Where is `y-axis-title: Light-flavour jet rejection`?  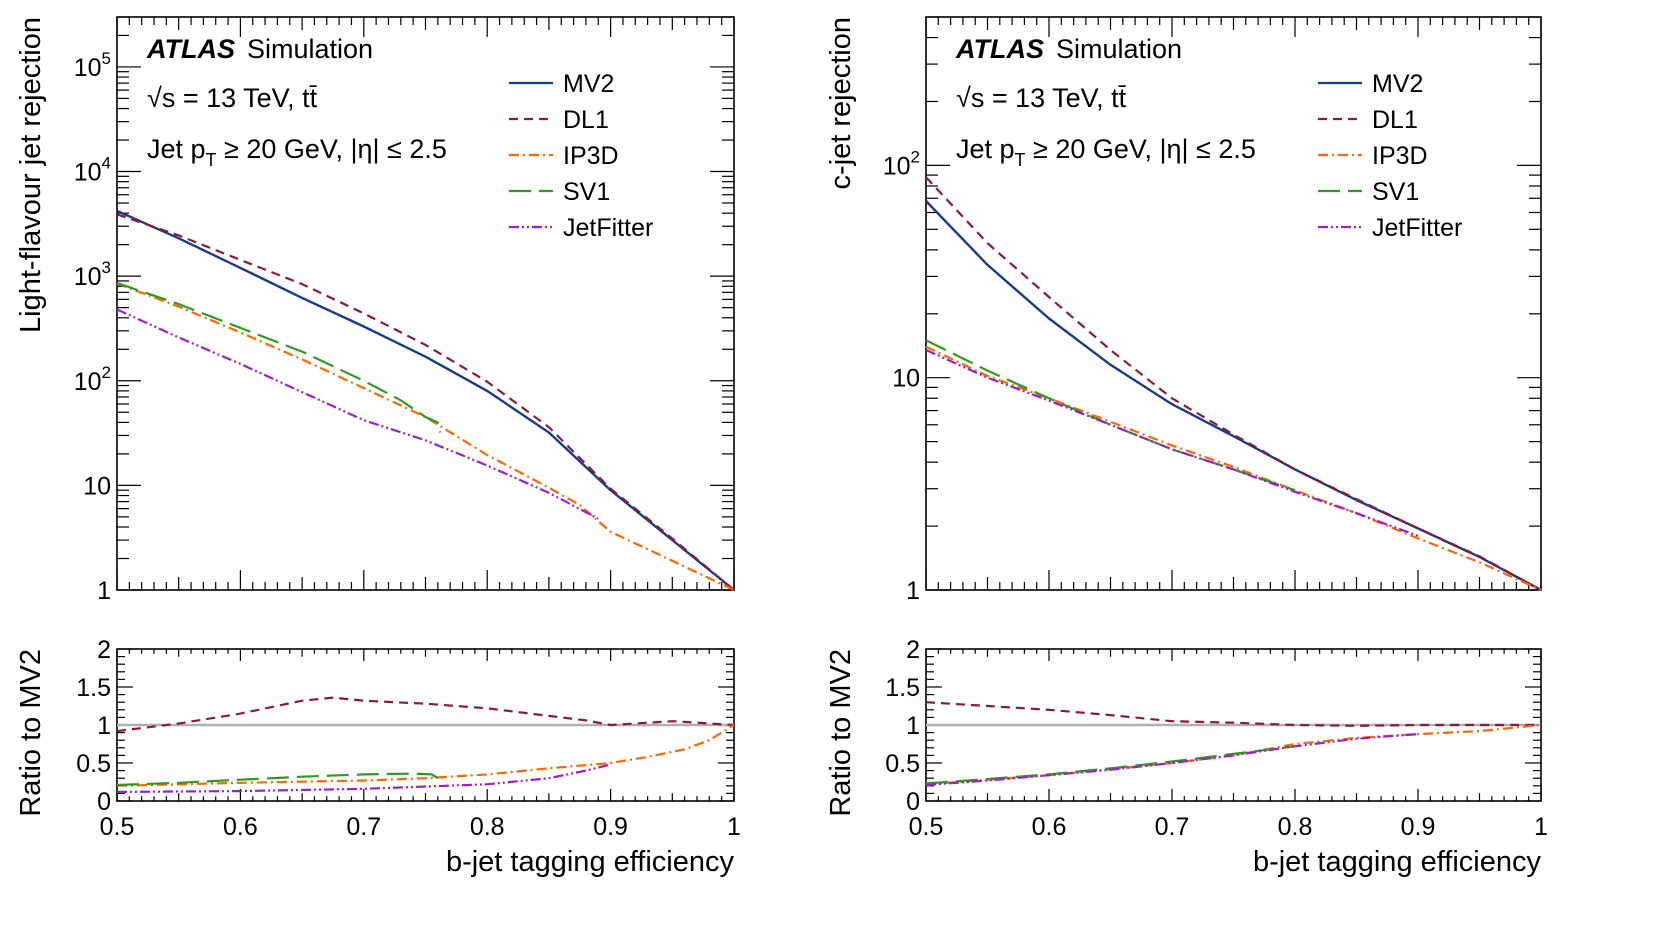
y-axis-title: Light-flavour jet rejection is located at coordinates (31, 175).